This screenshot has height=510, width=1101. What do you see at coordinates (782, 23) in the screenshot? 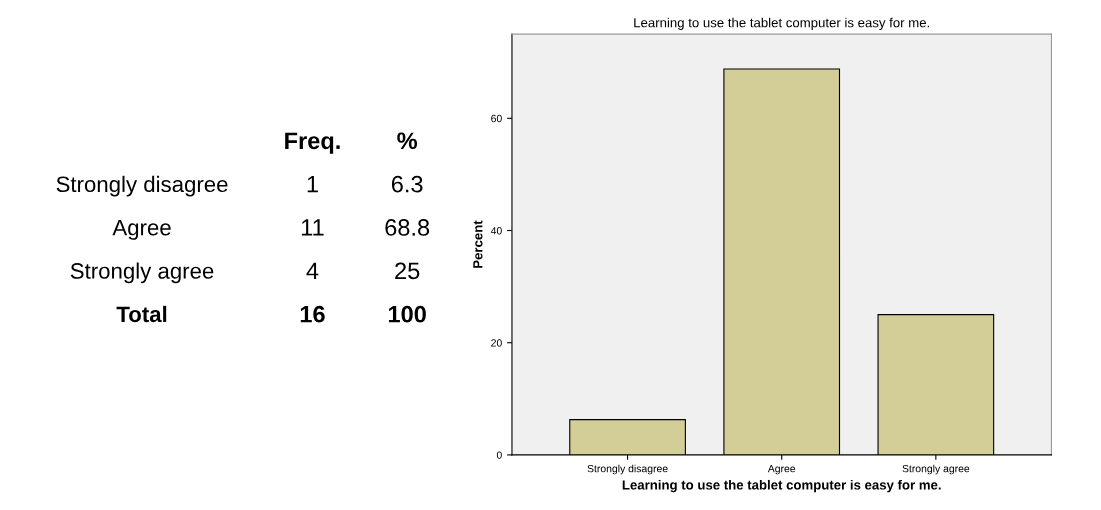
I see `chart-title: Learning to use the tablet computer is easy for me.` at bounding box center [782, 23].